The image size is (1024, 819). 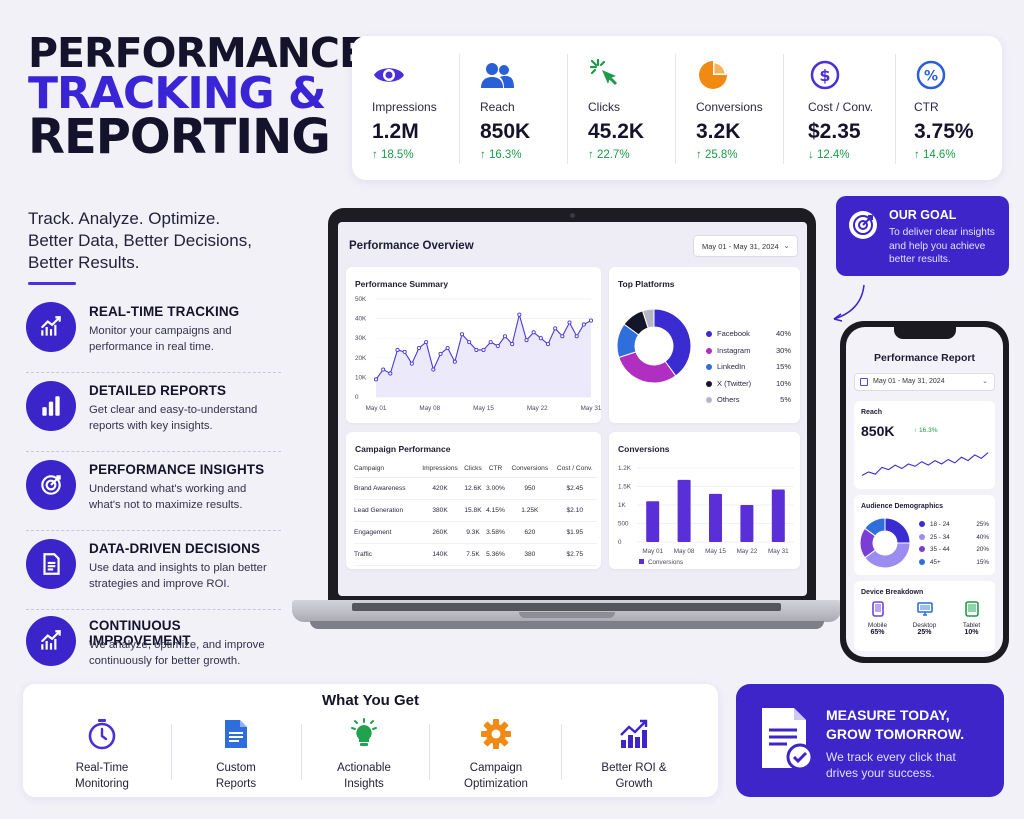 I want to click on phone-reach-card: Reach 850K ↑ 16.3%, so click(x=924, y=445).